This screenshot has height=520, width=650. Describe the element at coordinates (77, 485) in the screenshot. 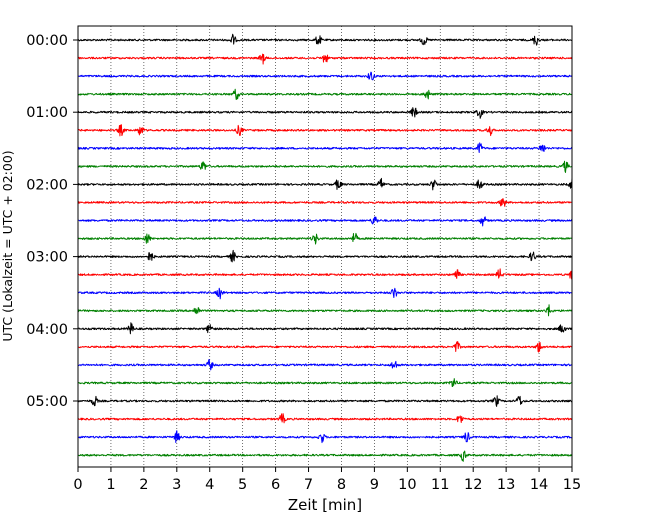

I see `x-tick-label: 0` at that location.